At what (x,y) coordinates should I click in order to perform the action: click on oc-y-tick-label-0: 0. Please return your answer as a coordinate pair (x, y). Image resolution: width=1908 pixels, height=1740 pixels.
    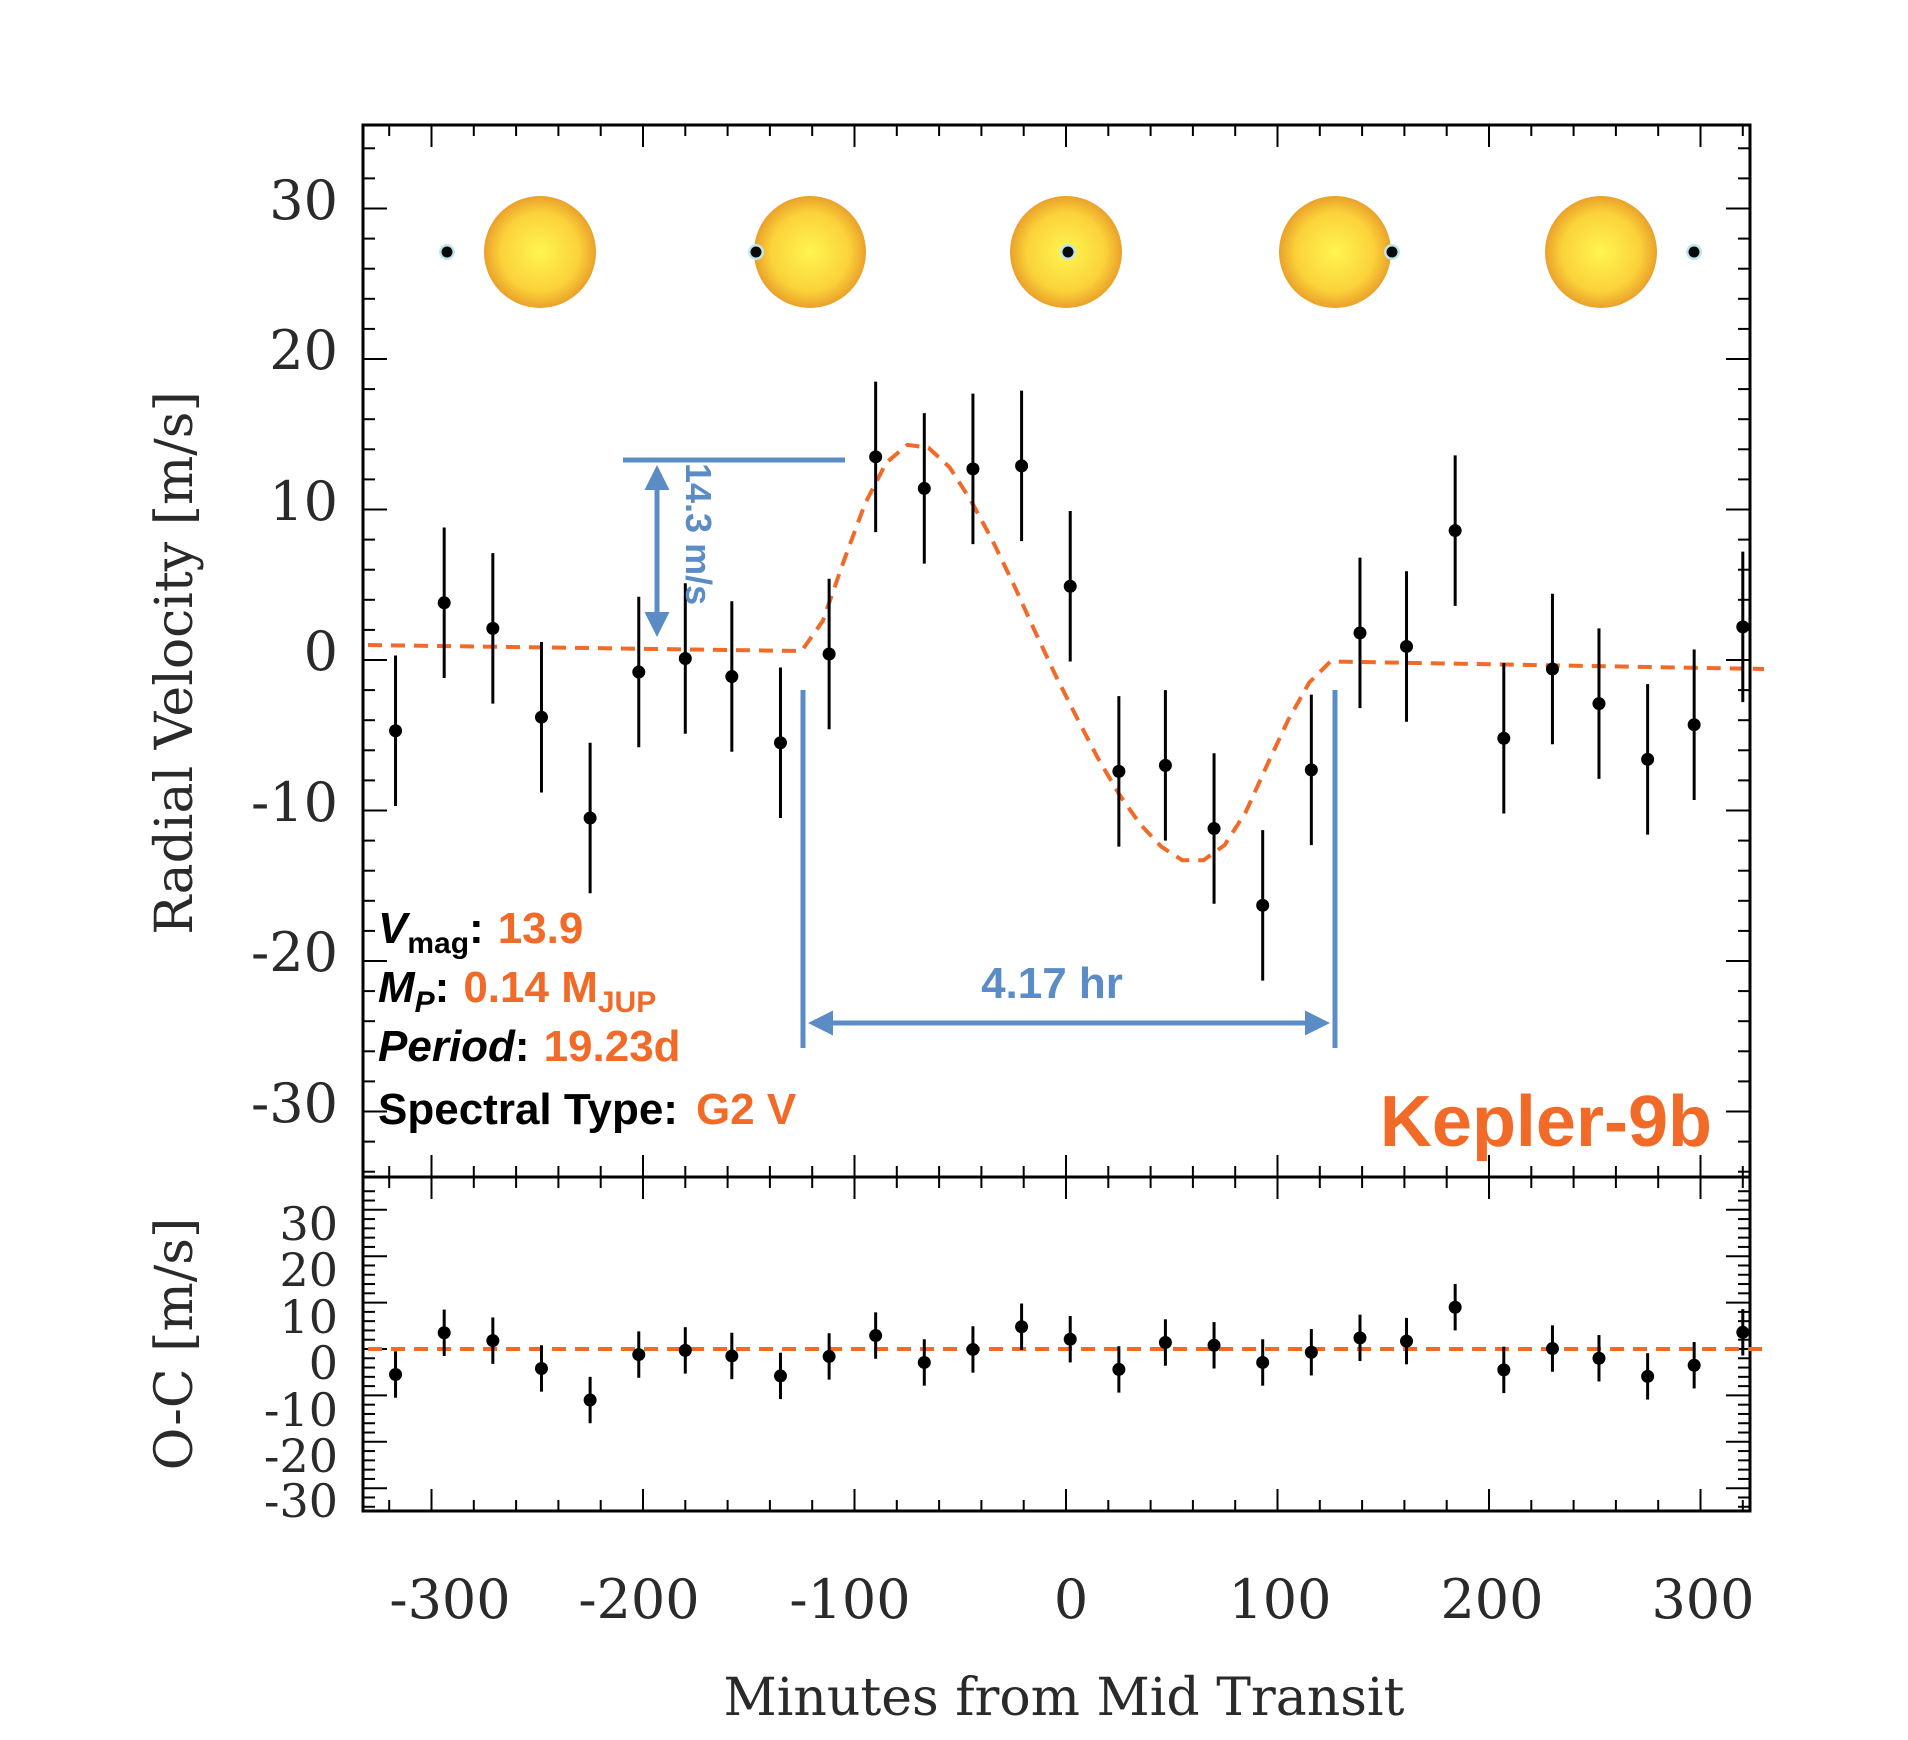
    Looking at the image, I should click on (323, 1363).